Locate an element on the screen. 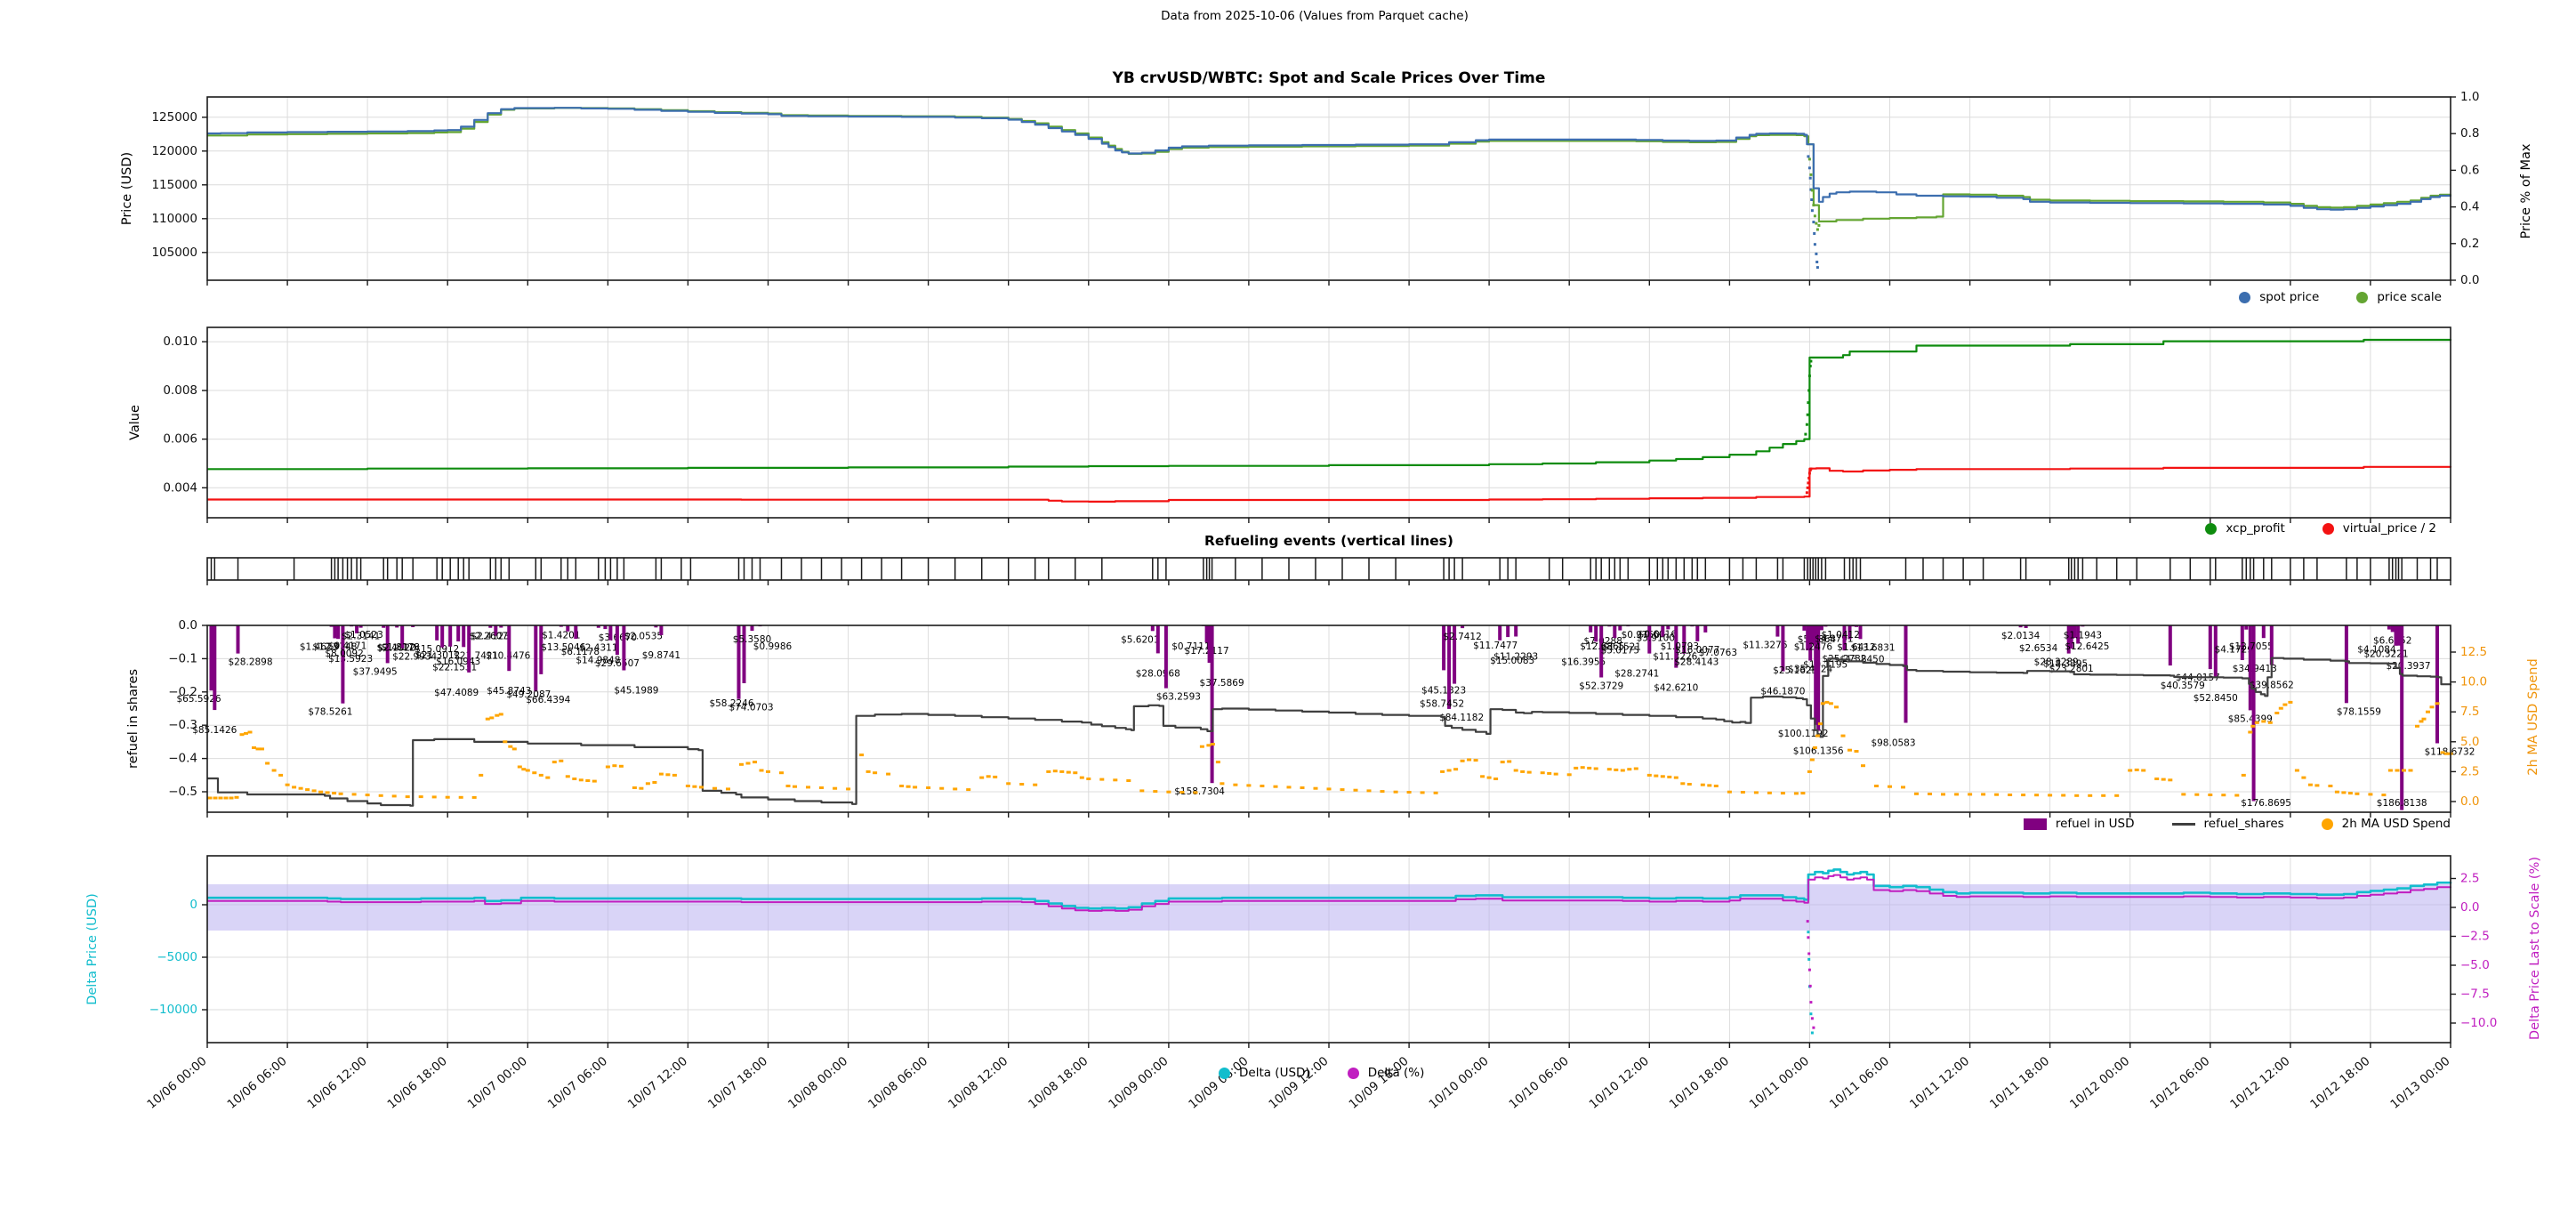  delta-pct-marker-icon is located at coordinates (1353, 1073).